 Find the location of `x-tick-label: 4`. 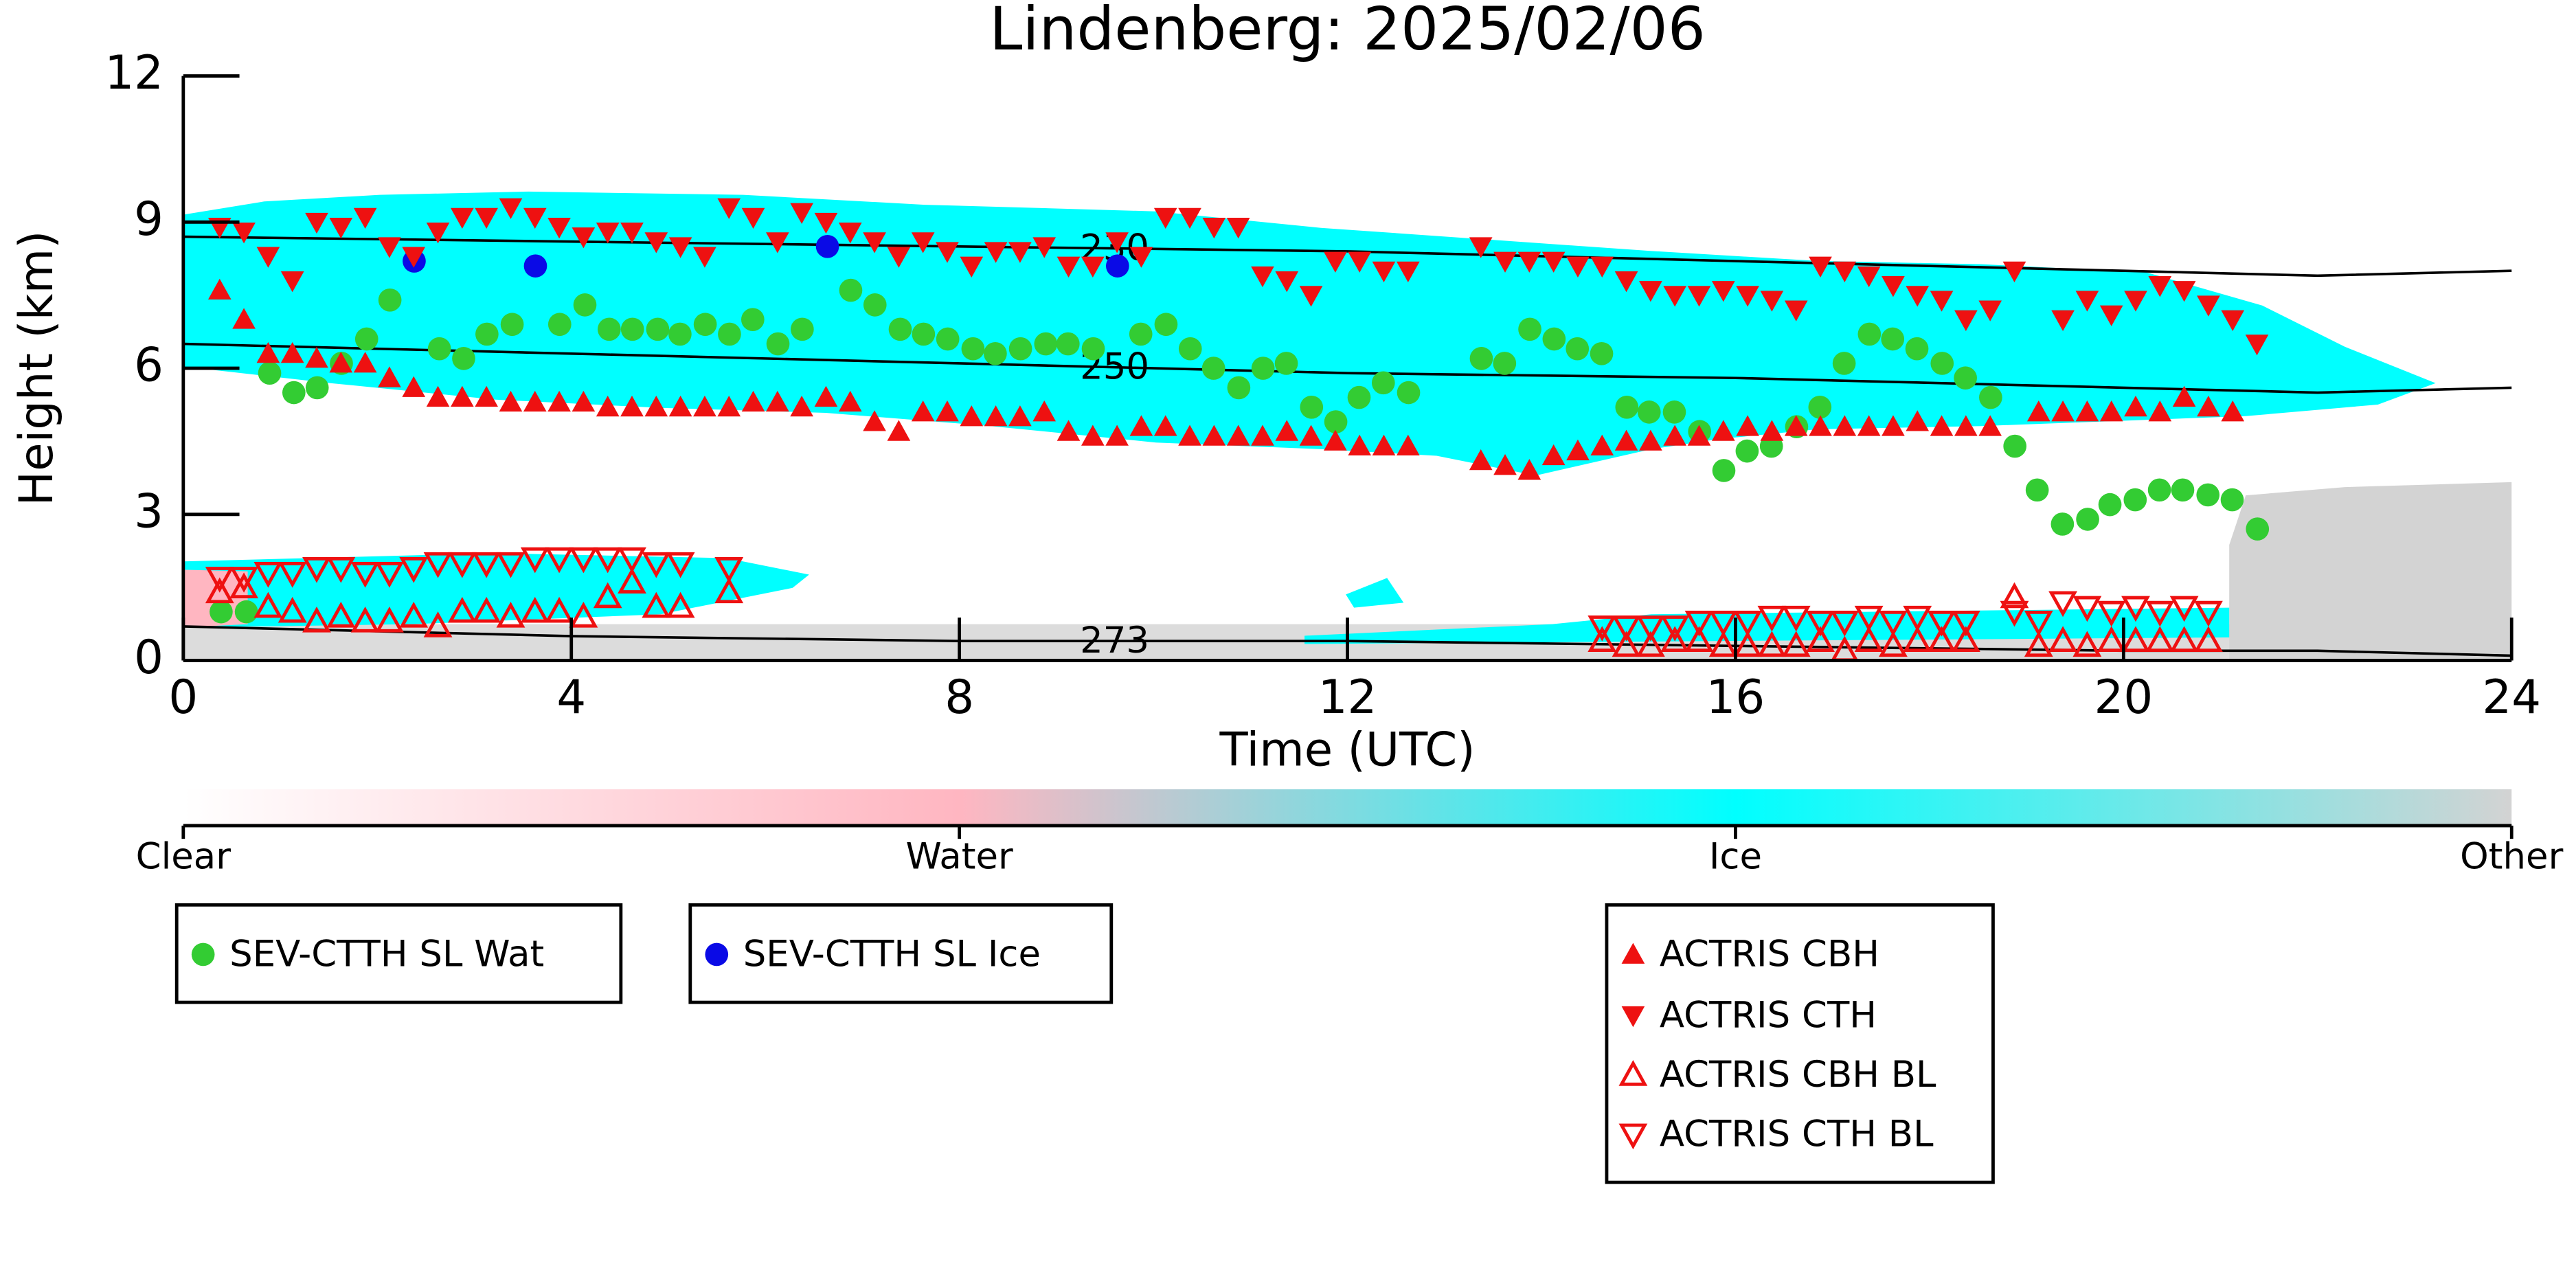

x-tick-label: 4 is located at coordinates (571, 697).